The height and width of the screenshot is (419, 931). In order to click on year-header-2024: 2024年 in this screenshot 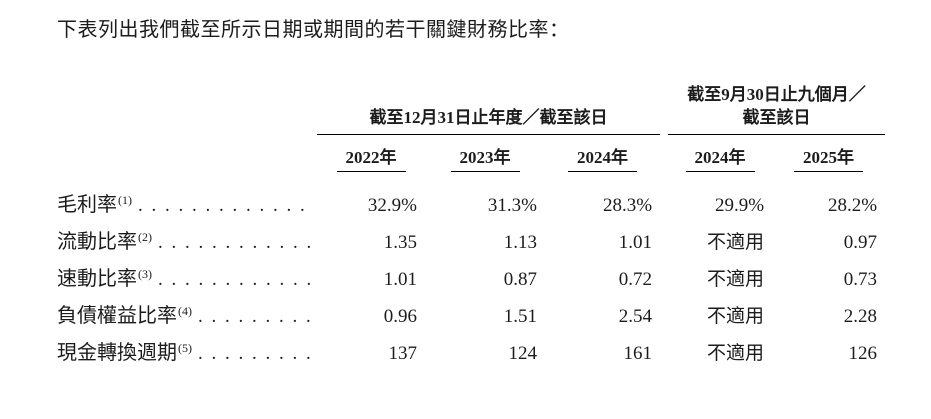, I will do `click(602, 153)`.